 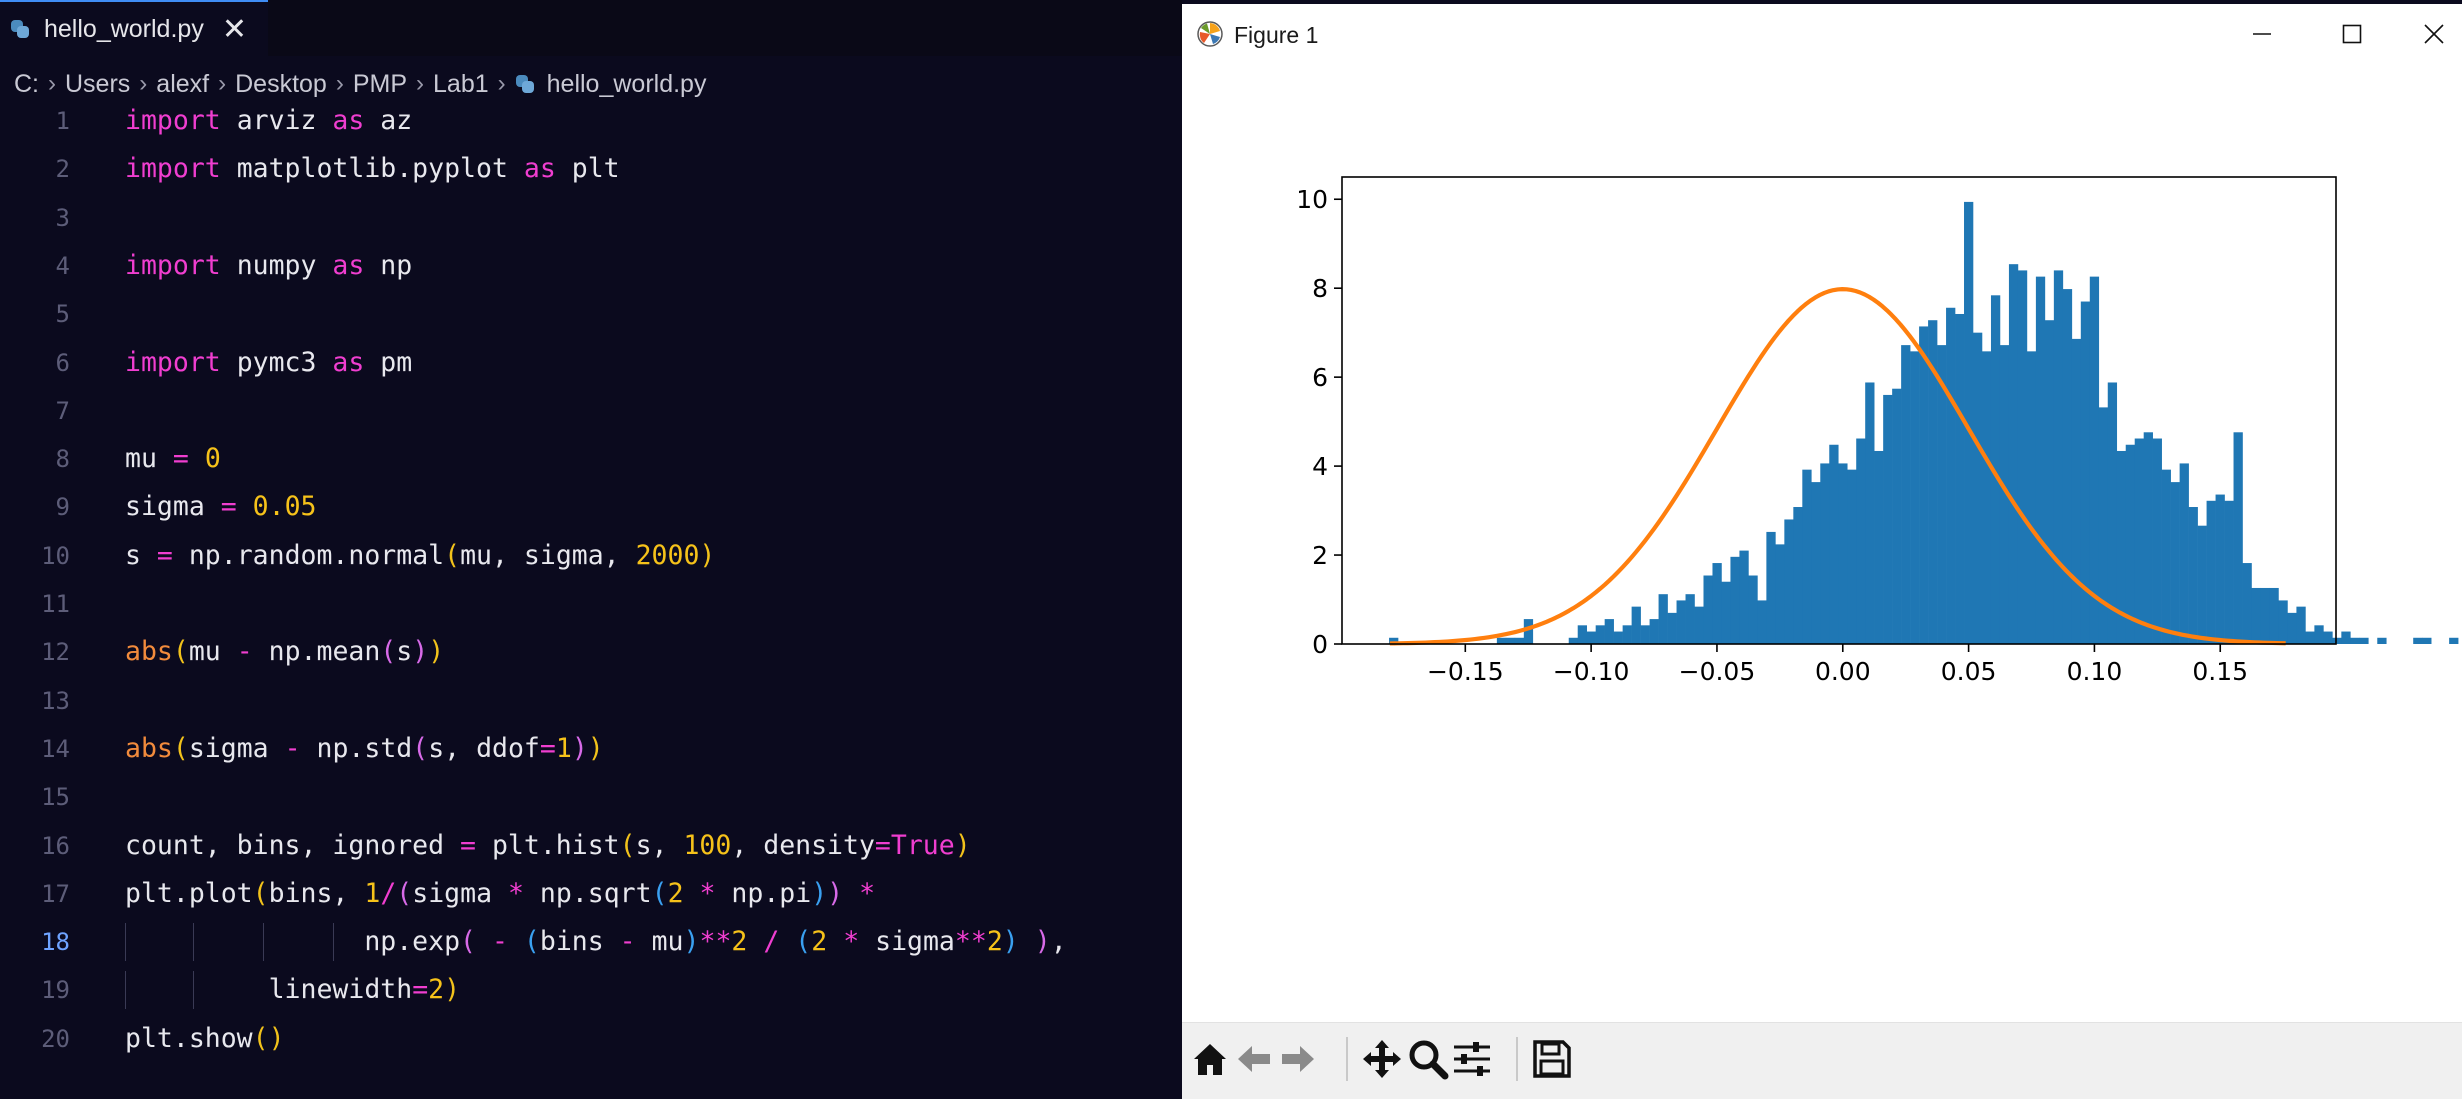 What do you see at coordinates (1027, 941) in the screenshot?
I see `code-token` at bounding box center [1027, 941].